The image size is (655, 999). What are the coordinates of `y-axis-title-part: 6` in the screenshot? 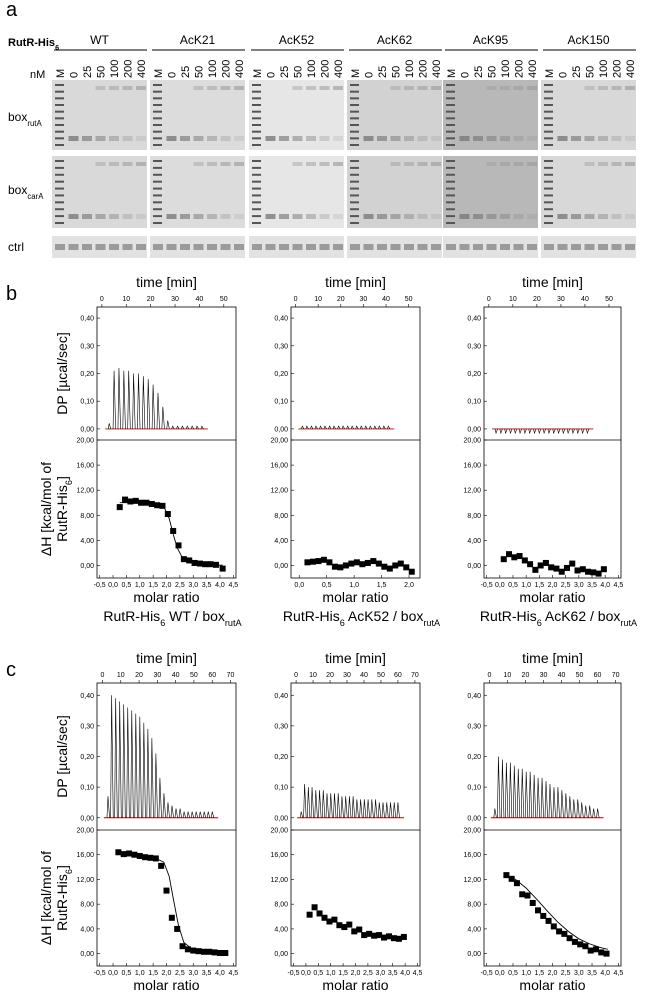 It's located at (69, 871).